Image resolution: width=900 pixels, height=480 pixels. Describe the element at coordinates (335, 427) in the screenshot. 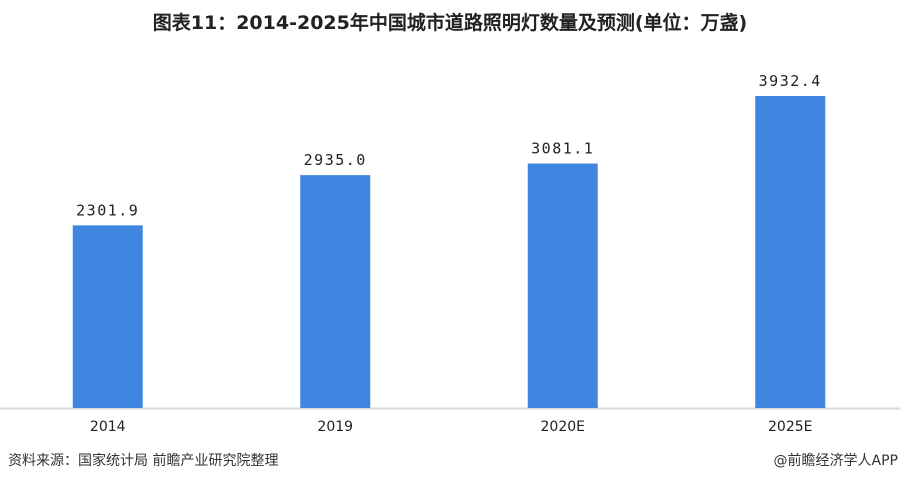

I see `x-tick-label: 2019` at that location.